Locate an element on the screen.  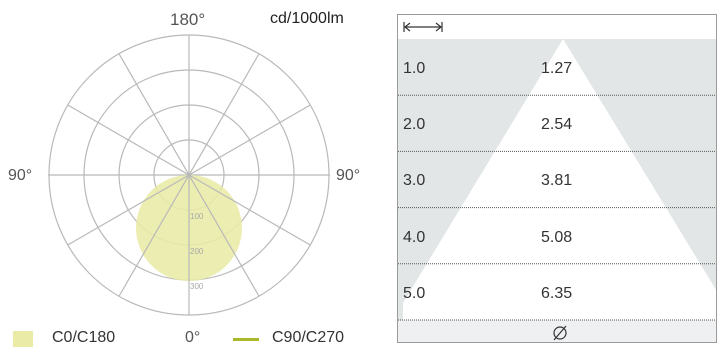
angle-label-left: 90° is located at coordinates (20, 175).